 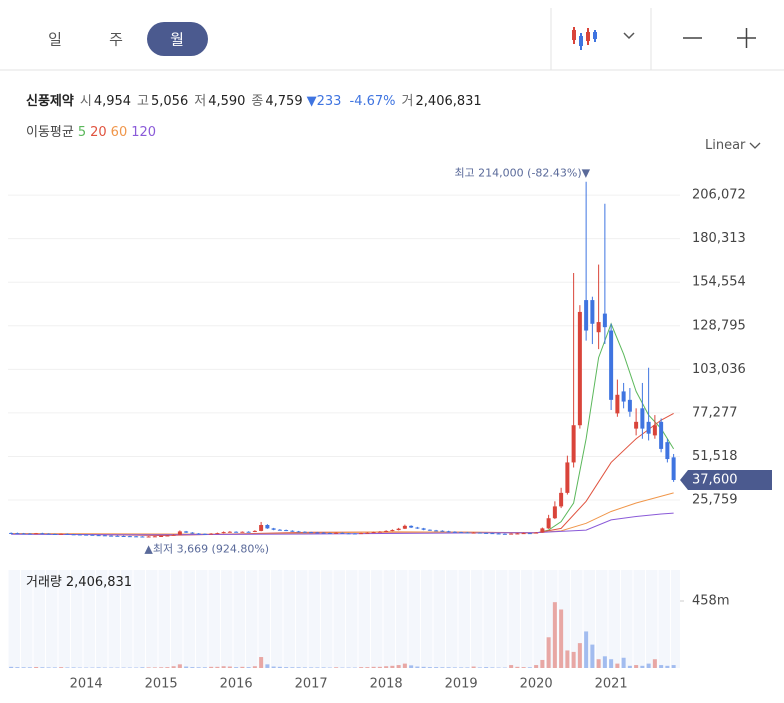 I want to click on y-tick-label: 206,072, so click(x=719, y=195).